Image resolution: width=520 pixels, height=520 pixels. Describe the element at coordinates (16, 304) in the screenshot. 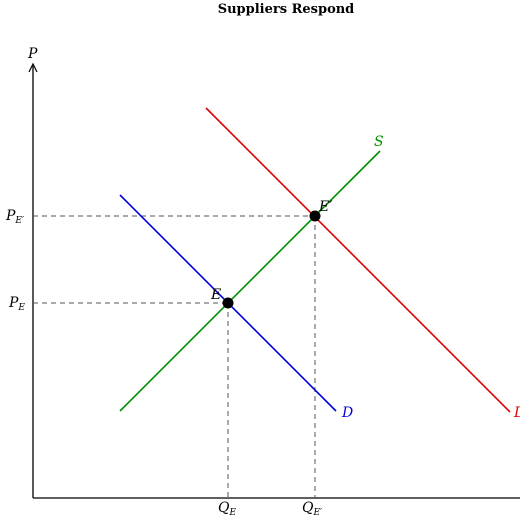

I see `price-label-pe: PE` at that location.